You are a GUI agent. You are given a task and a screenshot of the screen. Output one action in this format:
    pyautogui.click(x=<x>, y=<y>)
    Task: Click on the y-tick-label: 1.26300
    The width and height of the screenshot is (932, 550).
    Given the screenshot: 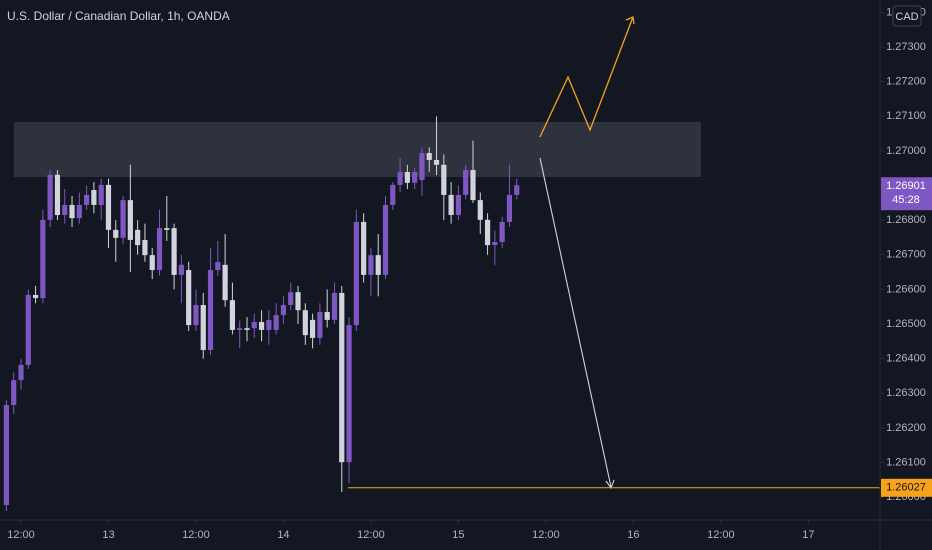 What is the action you would take?
    pyautogui.click(x=906, y=393)
    